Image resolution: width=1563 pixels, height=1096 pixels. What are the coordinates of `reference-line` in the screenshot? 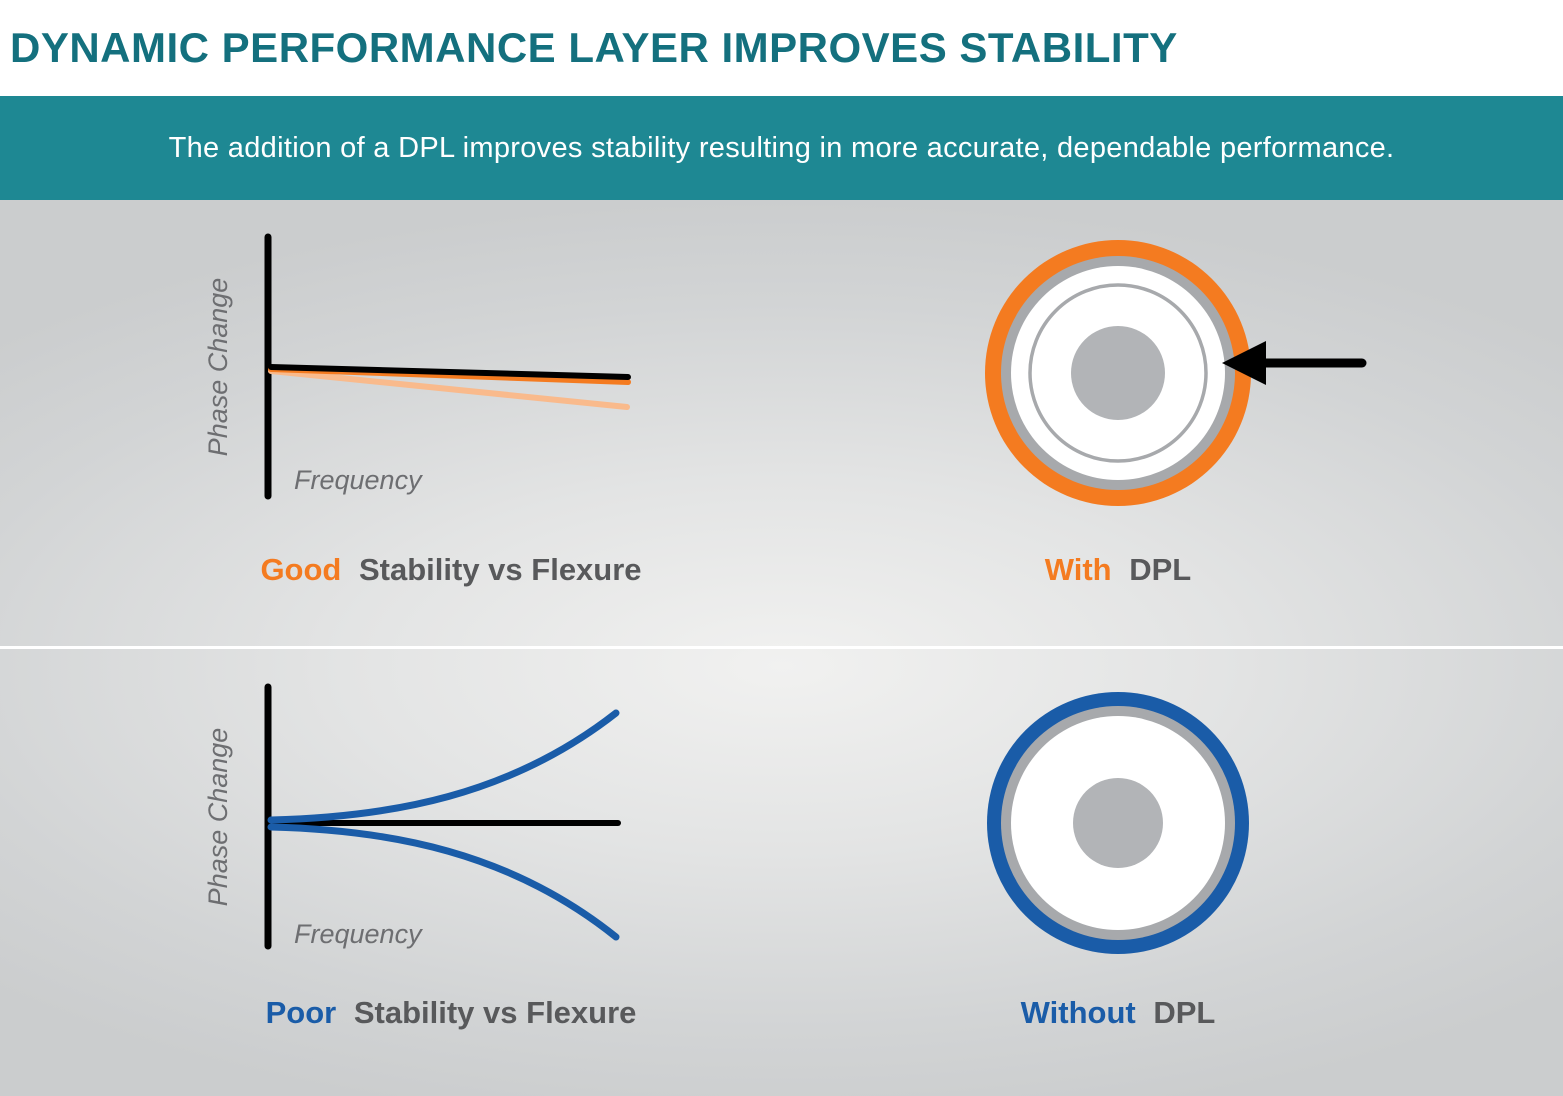 It's located at (449, 372).